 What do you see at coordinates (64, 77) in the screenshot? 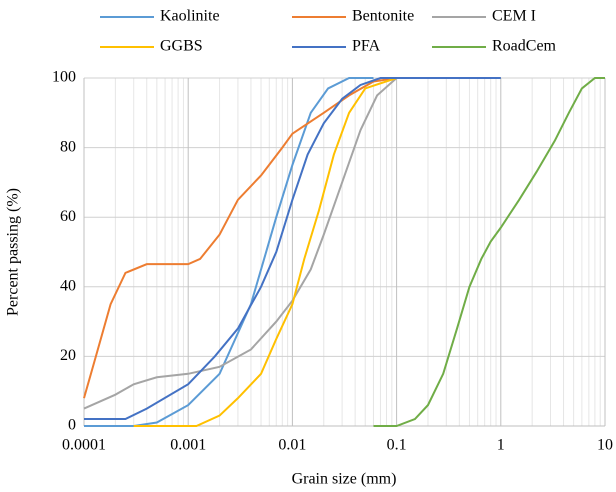
I see `y-tick-label: 100` at bounding box center [64, 77].